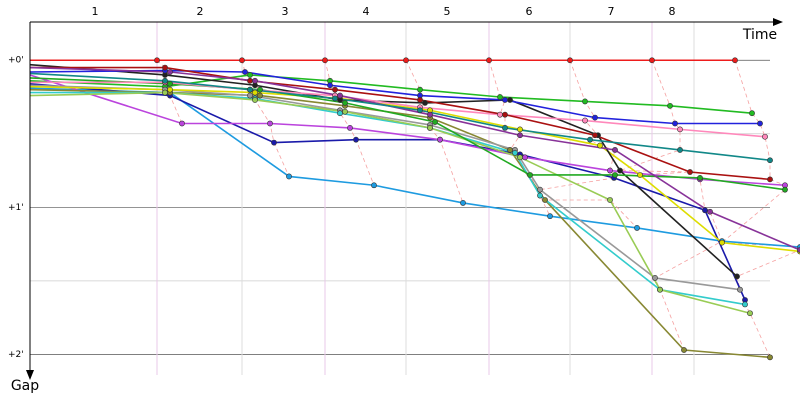  What do you see at coordinates (95, 11) in the screenshot?
I see `x-tick-label: 1` at bounding box center [95, 11].